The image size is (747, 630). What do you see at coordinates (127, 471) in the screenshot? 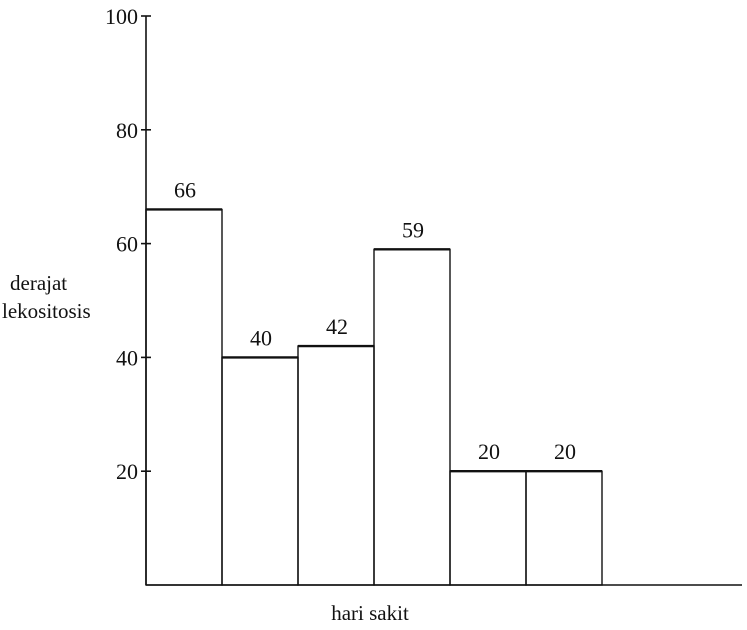
I see `y-tick-label: 20` at bounding box center [127, 471].